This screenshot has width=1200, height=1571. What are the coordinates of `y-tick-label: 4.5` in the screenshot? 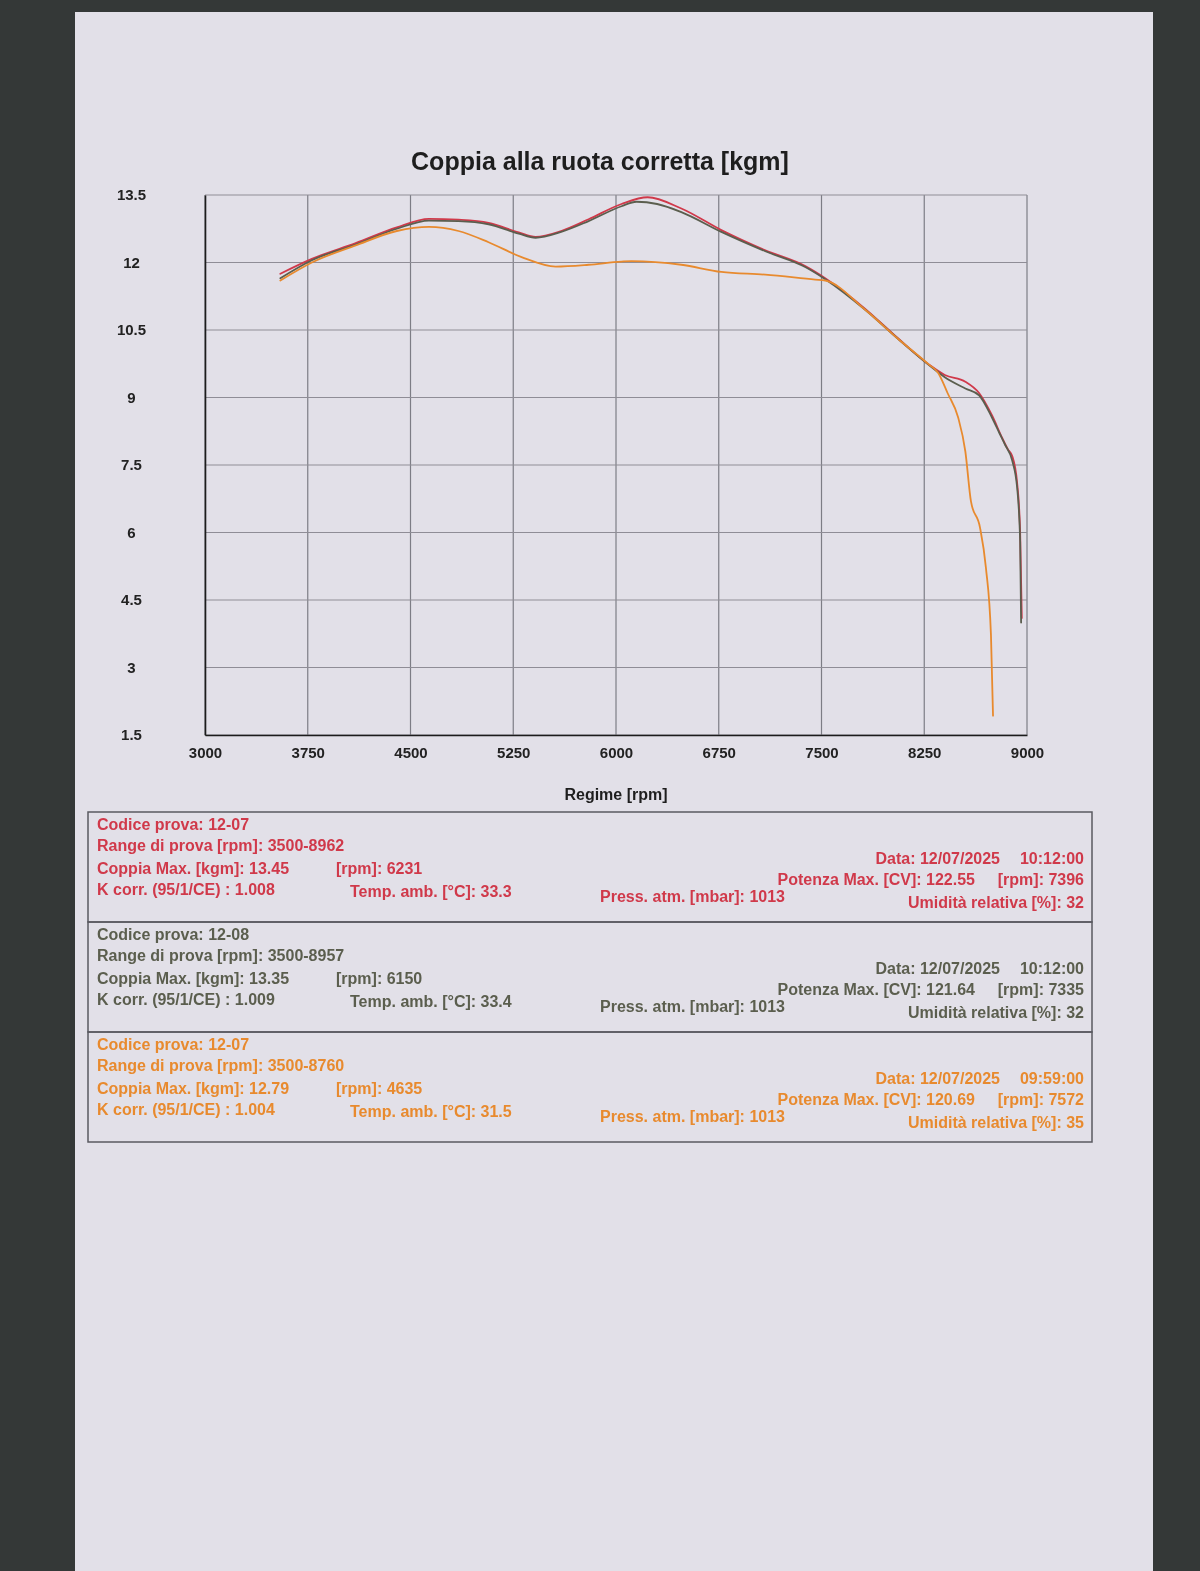 It's located at (131, 600).